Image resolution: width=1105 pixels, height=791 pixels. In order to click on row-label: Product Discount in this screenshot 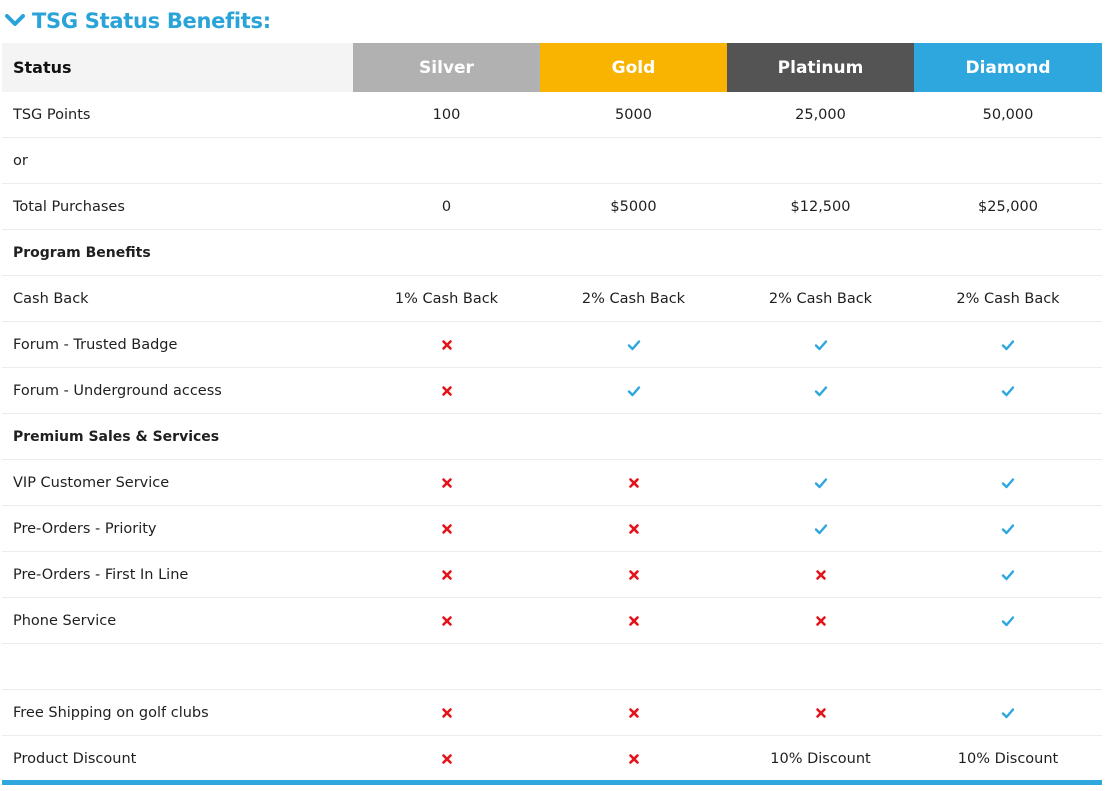, I will do `click(75, 758)`.